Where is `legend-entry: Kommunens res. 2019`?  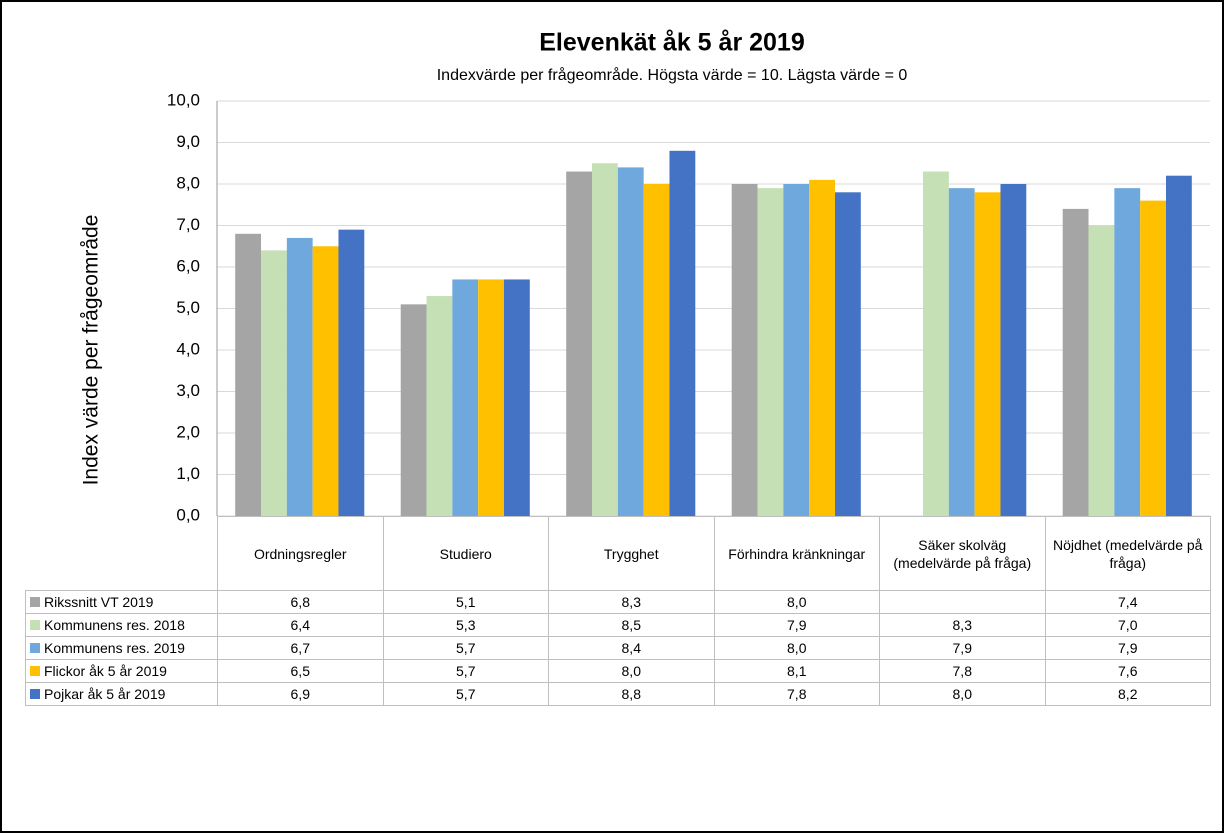 legend-entry: Kommunens res. 2019 is located at coordinates (121, 648).